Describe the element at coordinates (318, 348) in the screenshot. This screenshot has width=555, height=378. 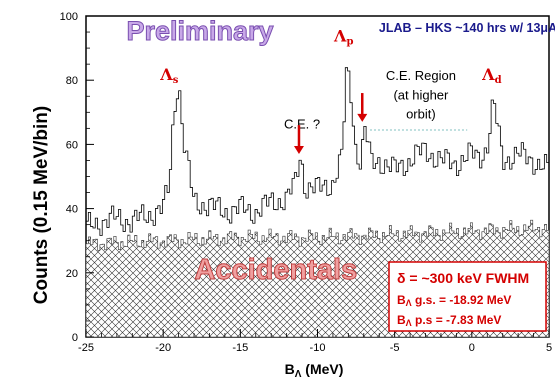
I see `x-tick-label: -10` at that location.